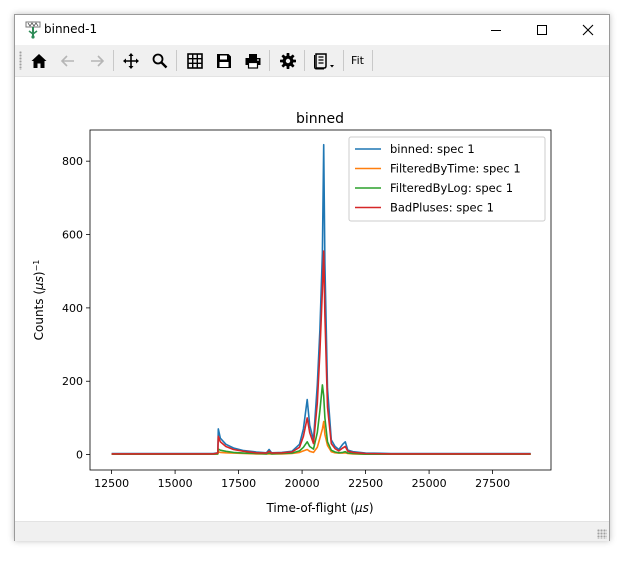 The width and height of the screenshot is (631, 564). Describe the element at coordinates (175, 483) in the screenshot. I see `x-tick-label: 15000` at that location.